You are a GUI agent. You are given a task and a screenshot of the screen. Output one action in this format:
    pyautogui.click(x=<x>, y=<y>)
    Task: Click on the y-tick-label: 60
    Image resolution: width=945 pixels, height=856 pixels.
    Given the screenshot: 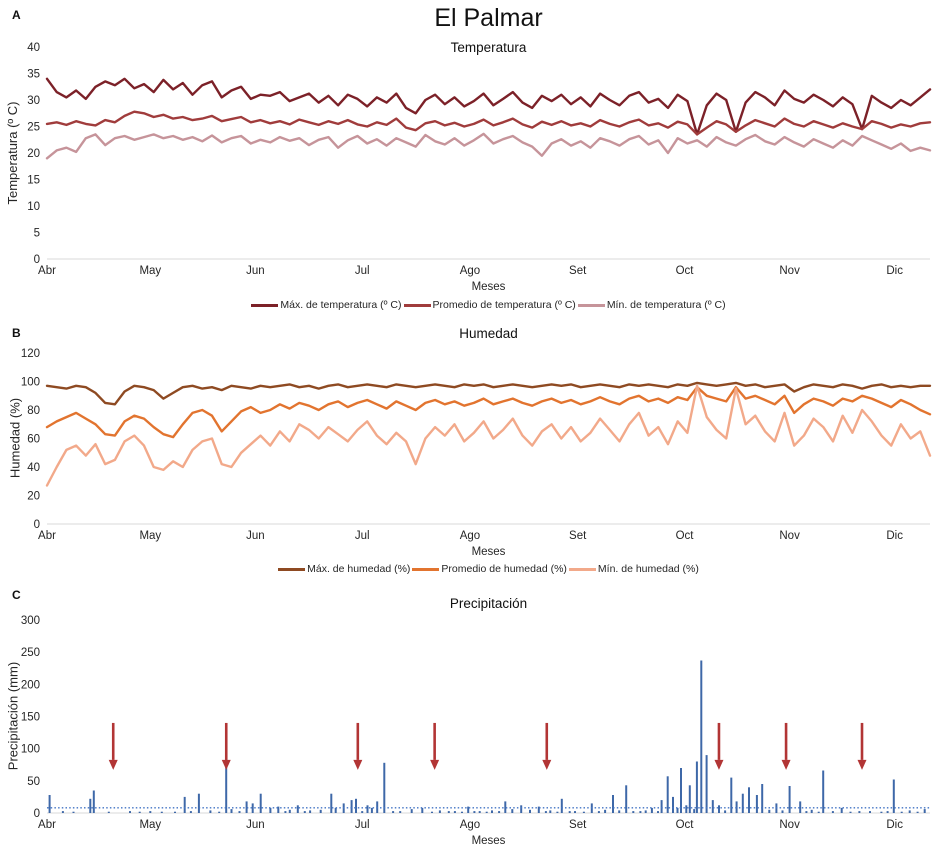 What is the action you would take?
    pyautogui.click(x=33, y=440)
    